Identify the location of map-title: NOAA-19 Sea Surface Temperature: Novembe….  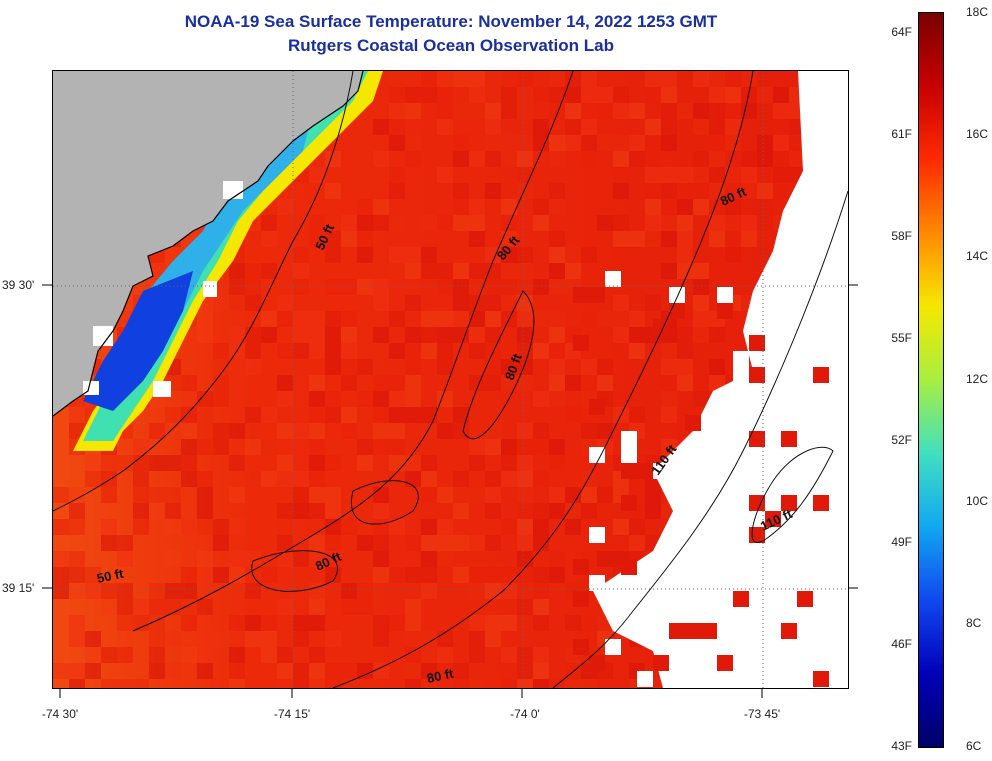
(451, 21).